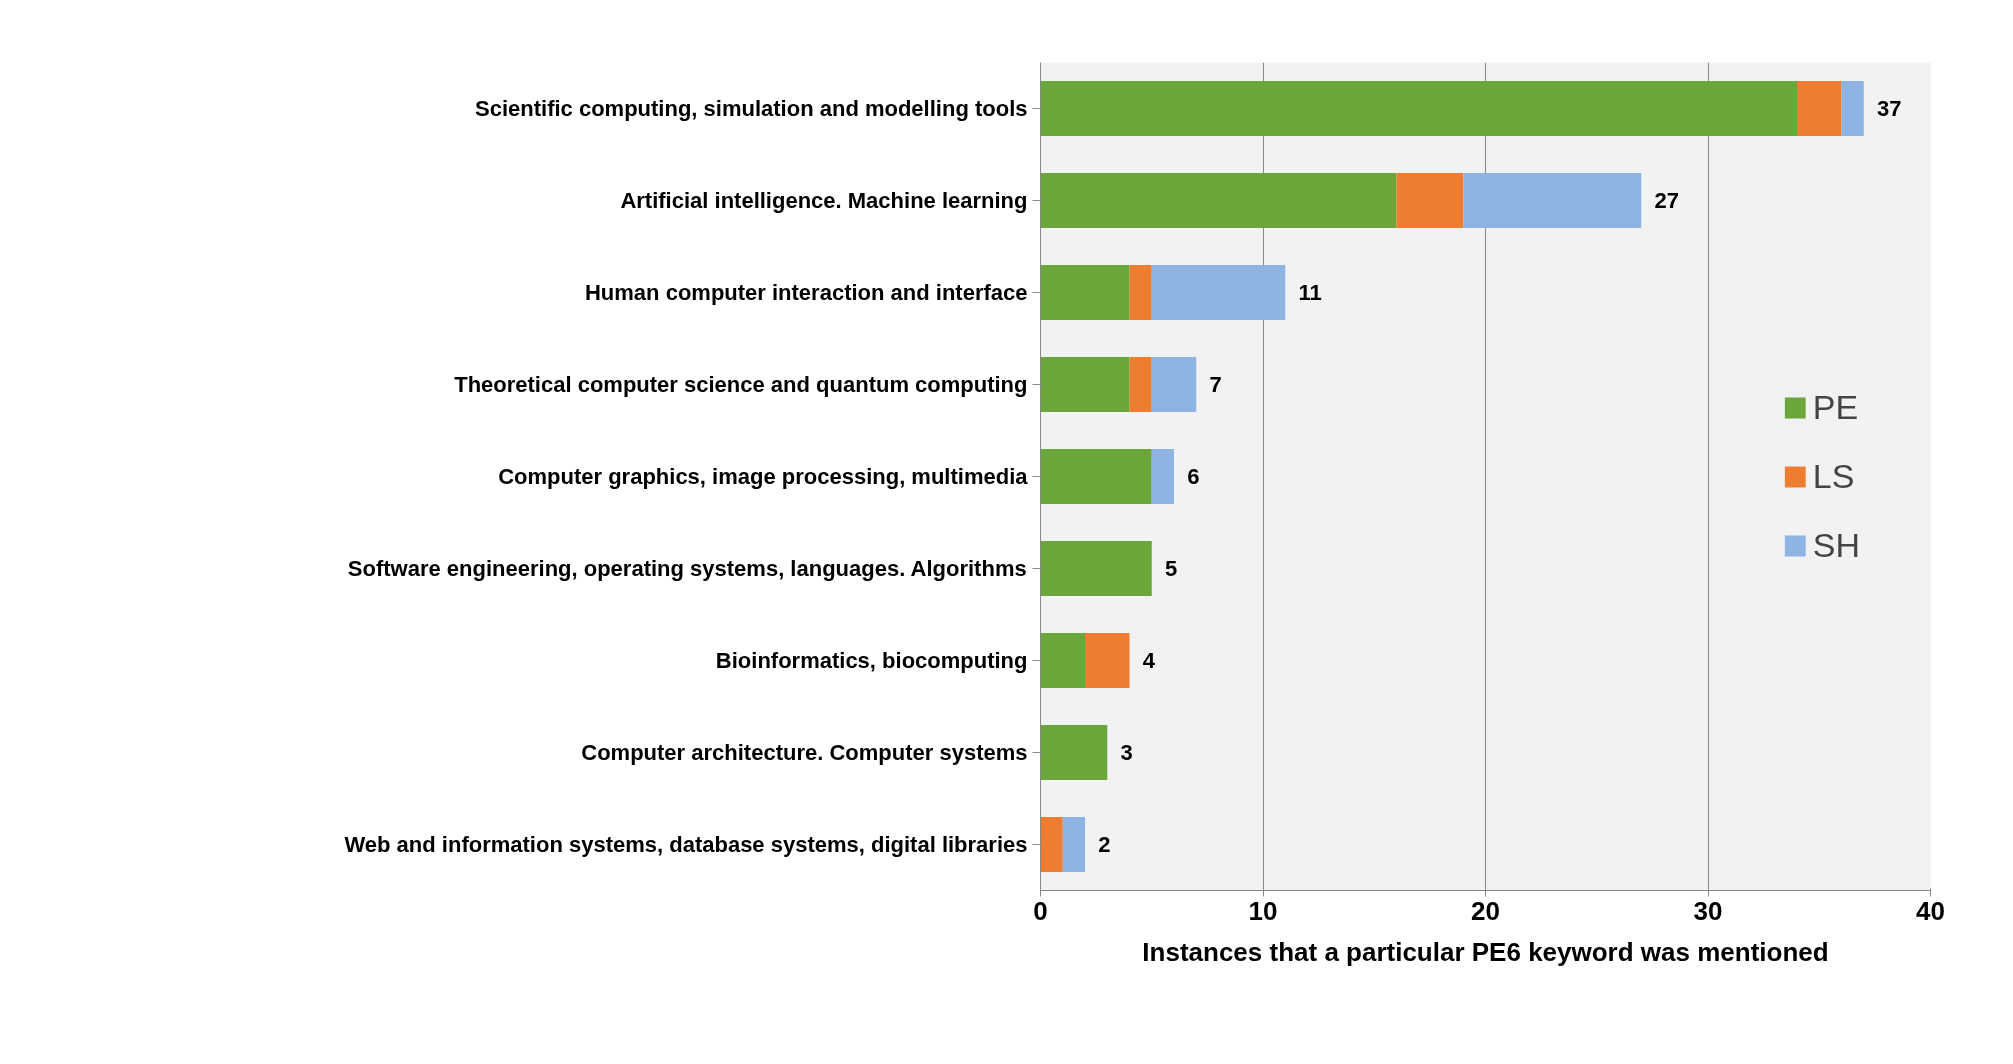 This screenshot has height=1064, width=2013. What do you see at coordinates (741, 384) in the screenshot?
I see `y-tick-label: Theoretical computer science and quantum computing` at bounding box center [741, 384].